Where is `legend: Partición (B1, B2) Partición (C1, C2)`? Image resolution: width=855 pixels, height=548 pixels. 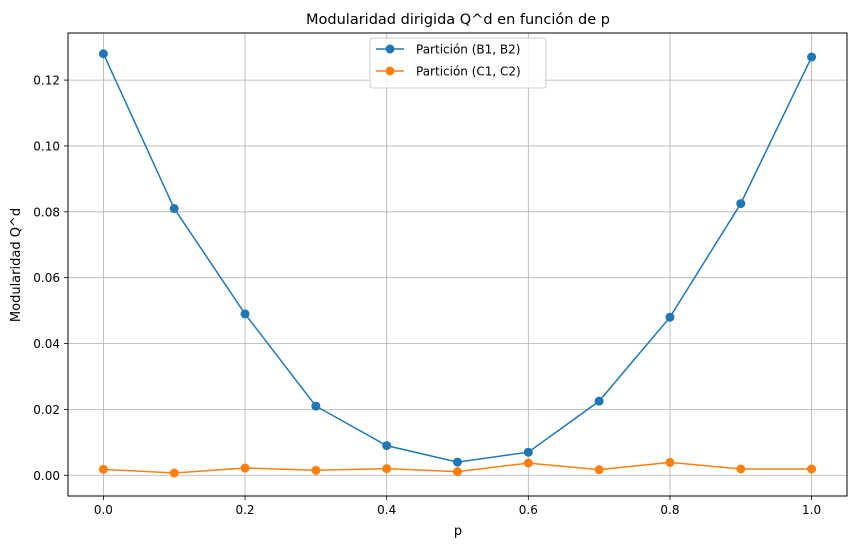
legend: Partición (B1, B2) Partición (C1, C2) is located at coordinates (458, 63).